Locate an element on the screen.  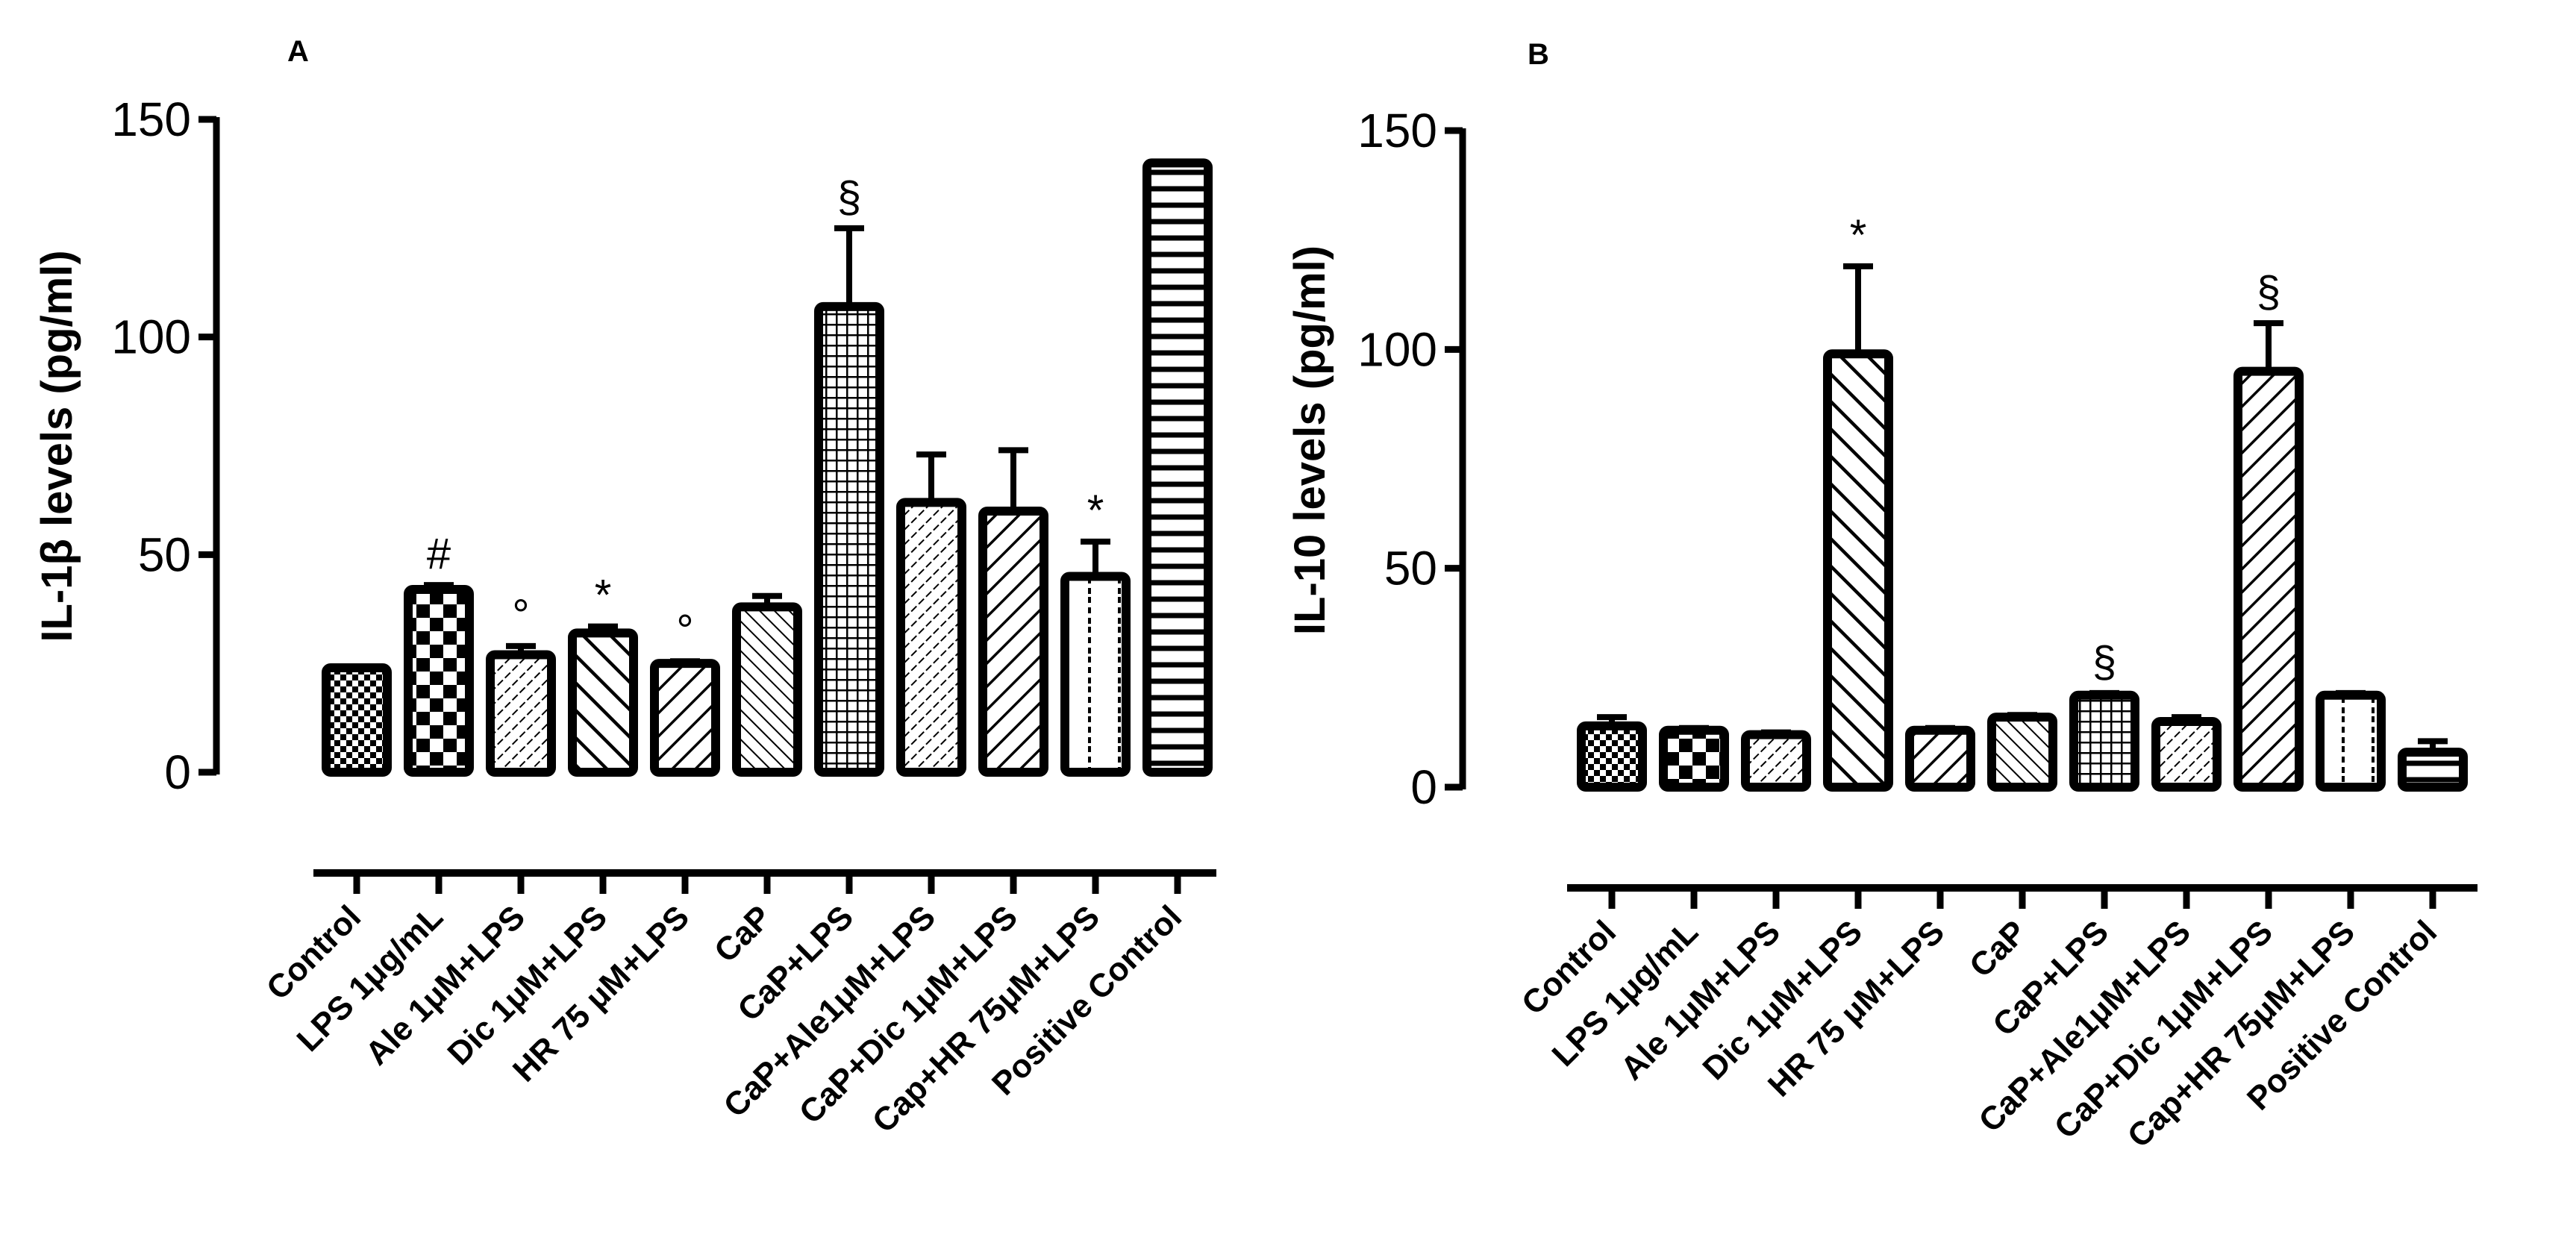
y-axis-label-b: IL-10 levels (pg/ml) is located at coordinates (1310, 440).